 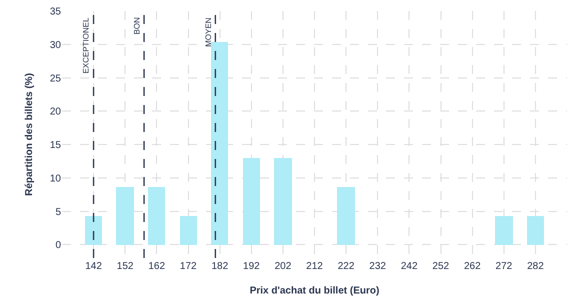 I want to click on y-tick-label: 0, so click(x=58, y=246).